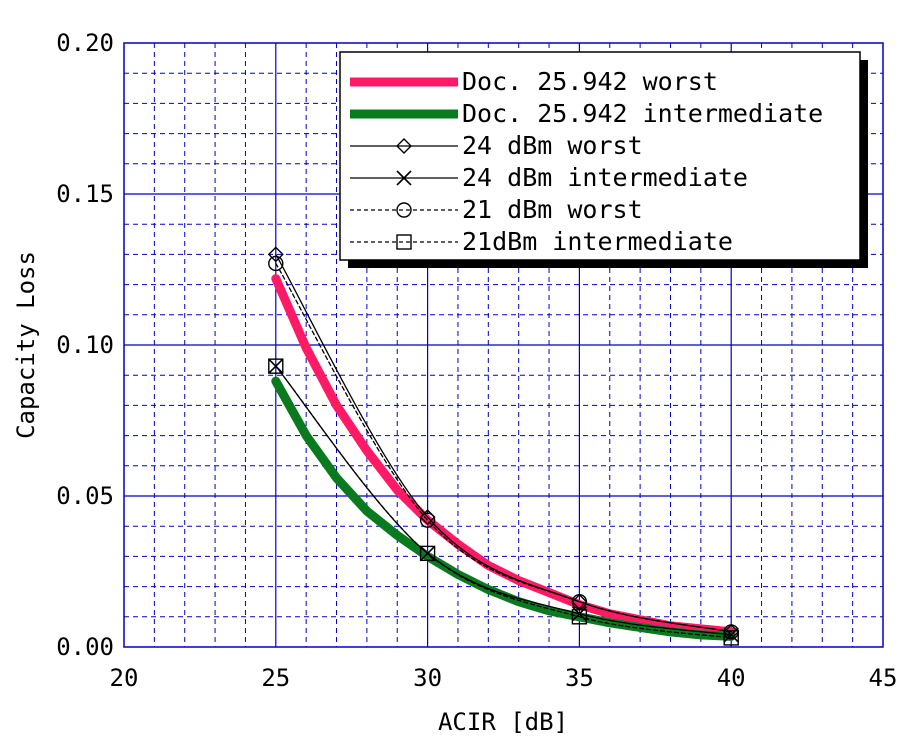 Image resolution: width=904 pixels, height=745 pixels. What do you see at coordinates (642, 113) in the screenshot?
I see `legend-label: Doc. 25.942 intermediate` at bounding box center [642, 113].